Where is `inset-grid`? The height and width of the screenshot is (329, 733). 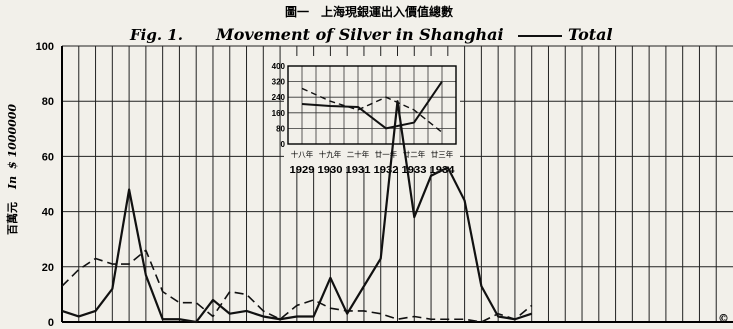 inset-grid is located at coordinates (372, 105).